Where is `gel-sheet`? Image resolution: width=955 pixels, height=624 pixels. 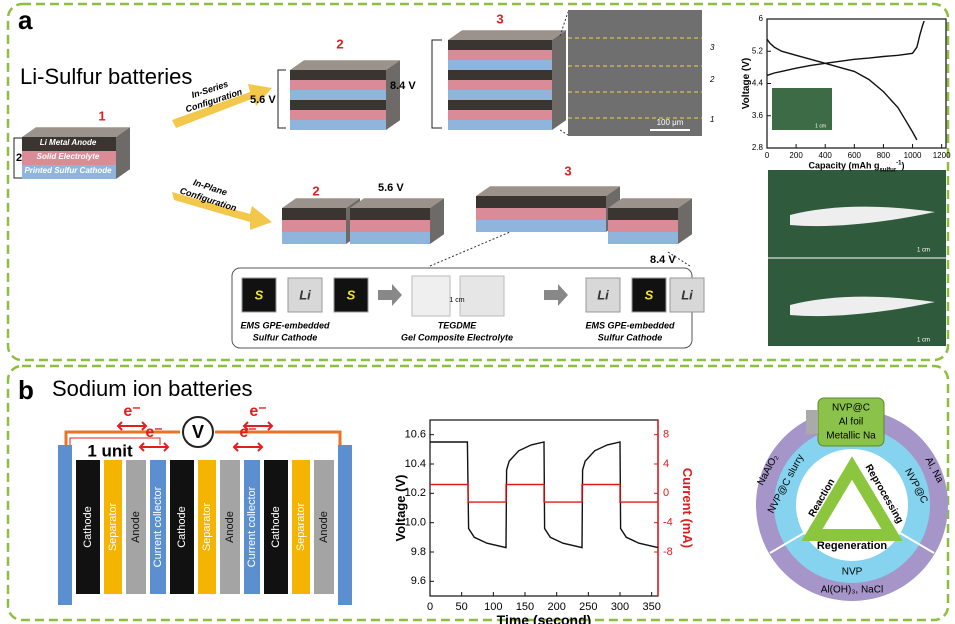 gel-sheet is located at coordinates (482, 296).